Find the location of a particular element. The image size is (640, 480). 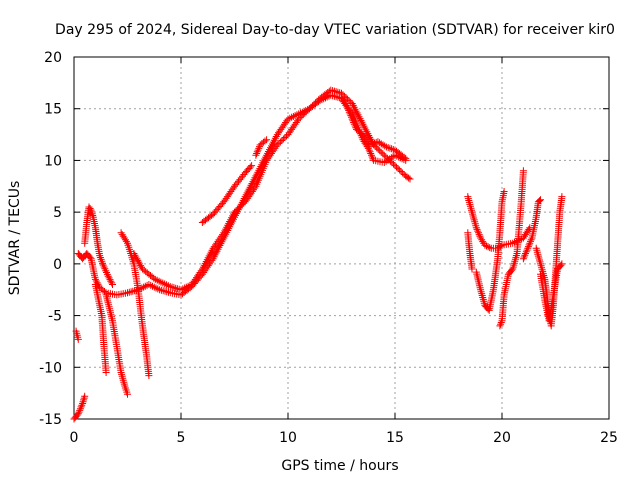

x-axis-label: GPS time / hours is located at coordinates (339, 466).